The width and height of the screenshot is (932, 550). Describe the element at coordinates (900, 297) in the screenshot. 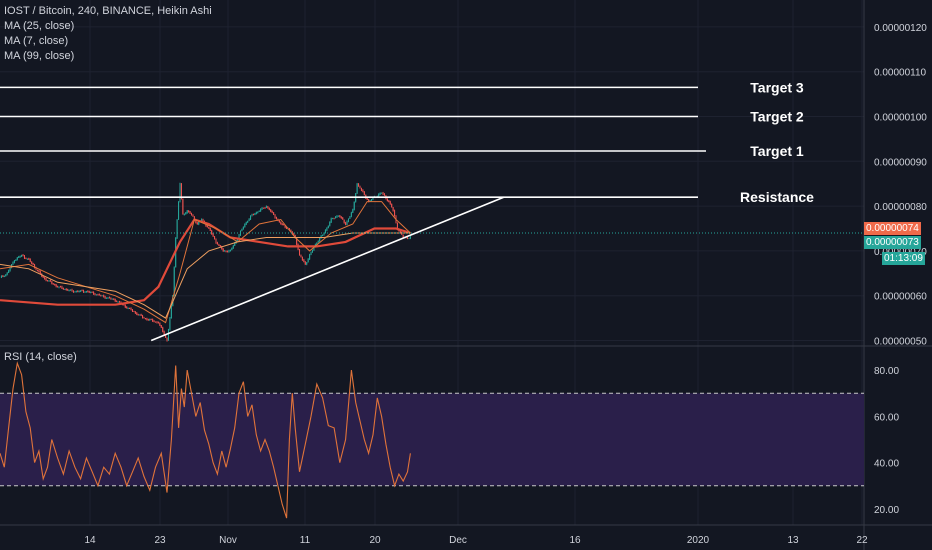

I see `price-tick-label: 0.00000060` at that location.